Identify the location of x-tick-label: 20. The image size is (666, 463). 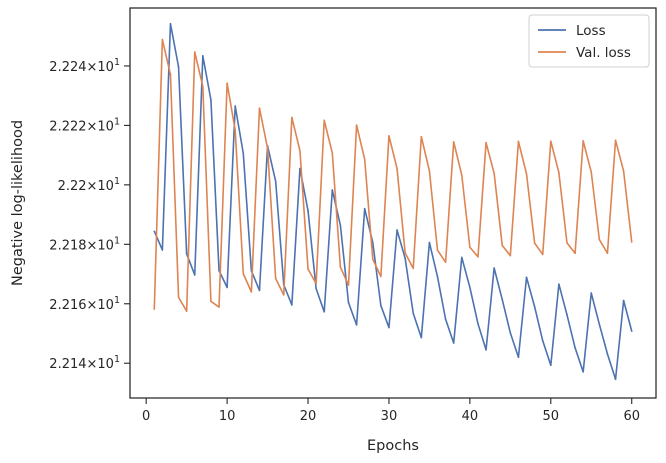
(308, 416).